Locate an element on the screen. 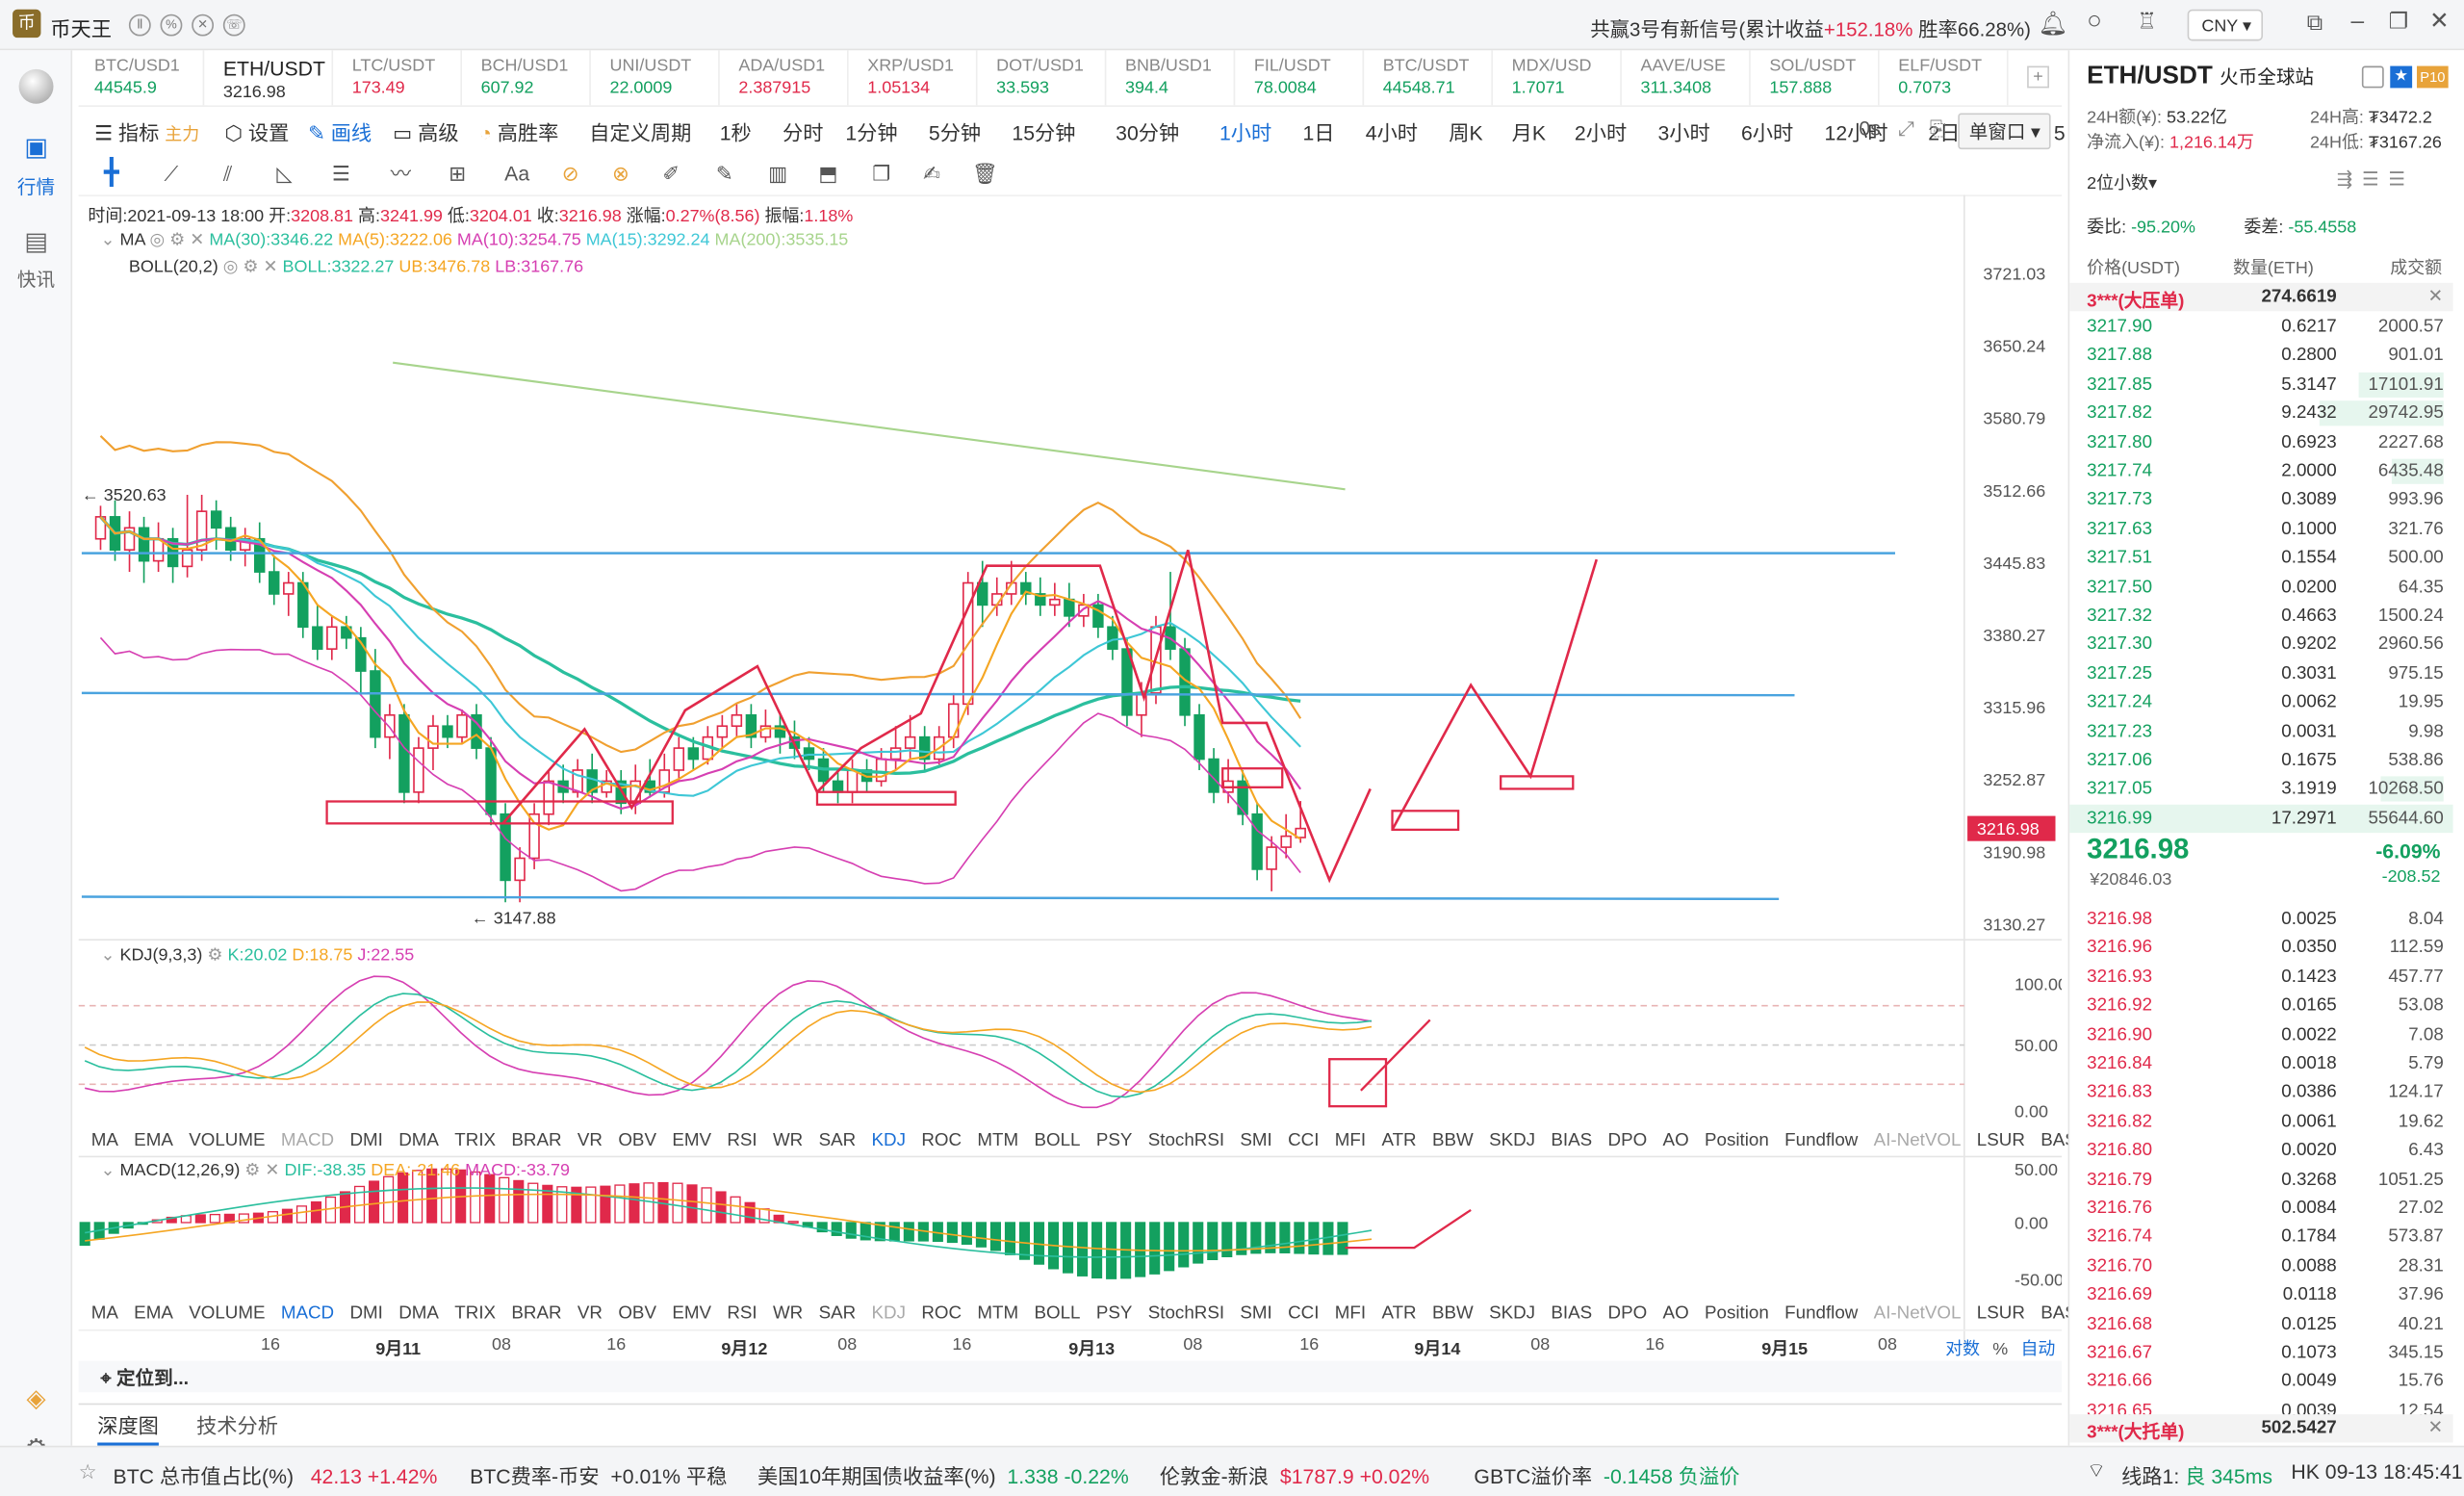 The width and height of the screenshot is (2464, 1496). pin-status-icon: ☆ is located at coordinates (87, 1471).